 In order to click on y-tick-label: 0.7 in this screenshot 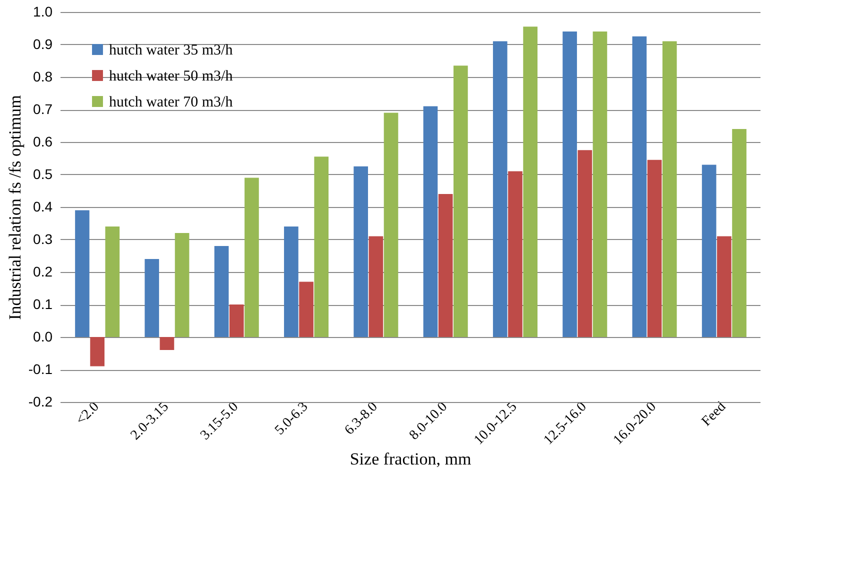, I will do `click(43, 109)`.